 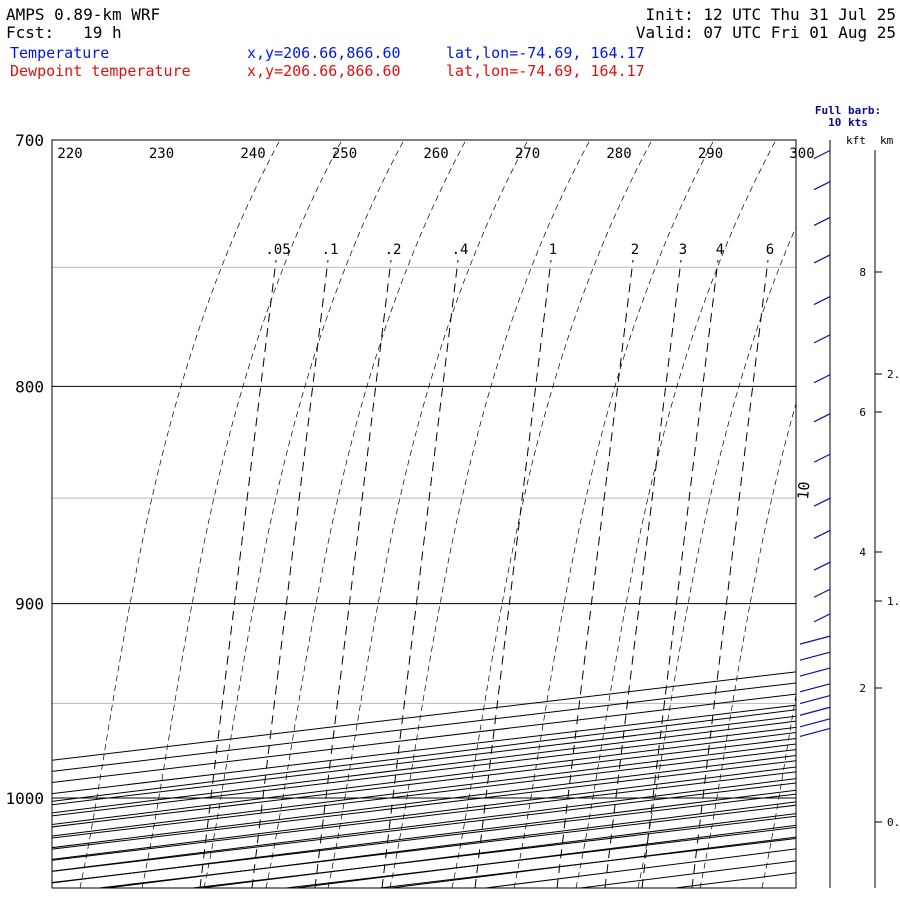 I want to click on dry-adiabat-label: 280, so click(x=618, y=154).